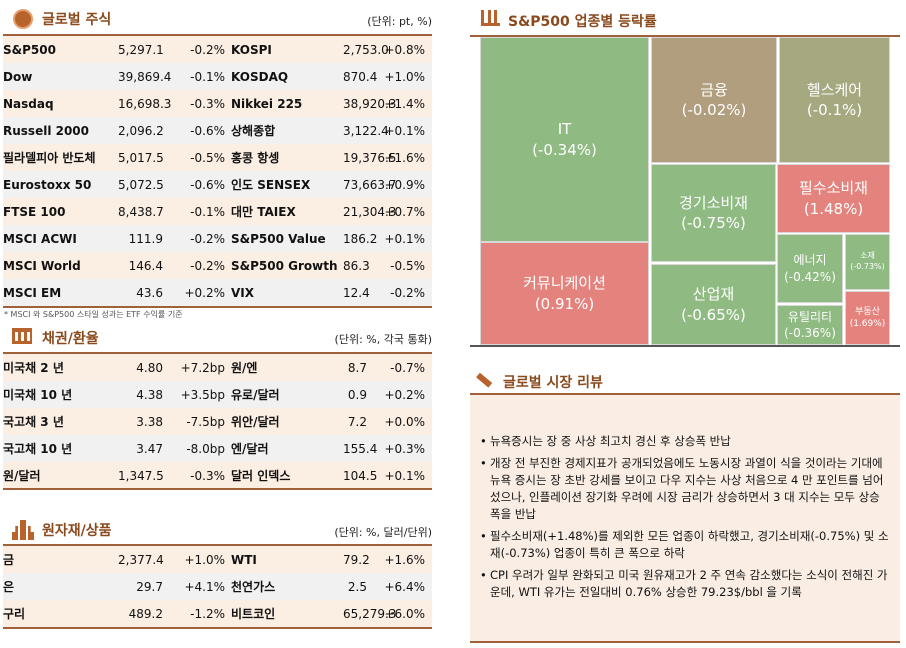 The width and height of the screenshot is (906, 648). I want to click on cell-name2: Nikkei 225, so click(267, 103).